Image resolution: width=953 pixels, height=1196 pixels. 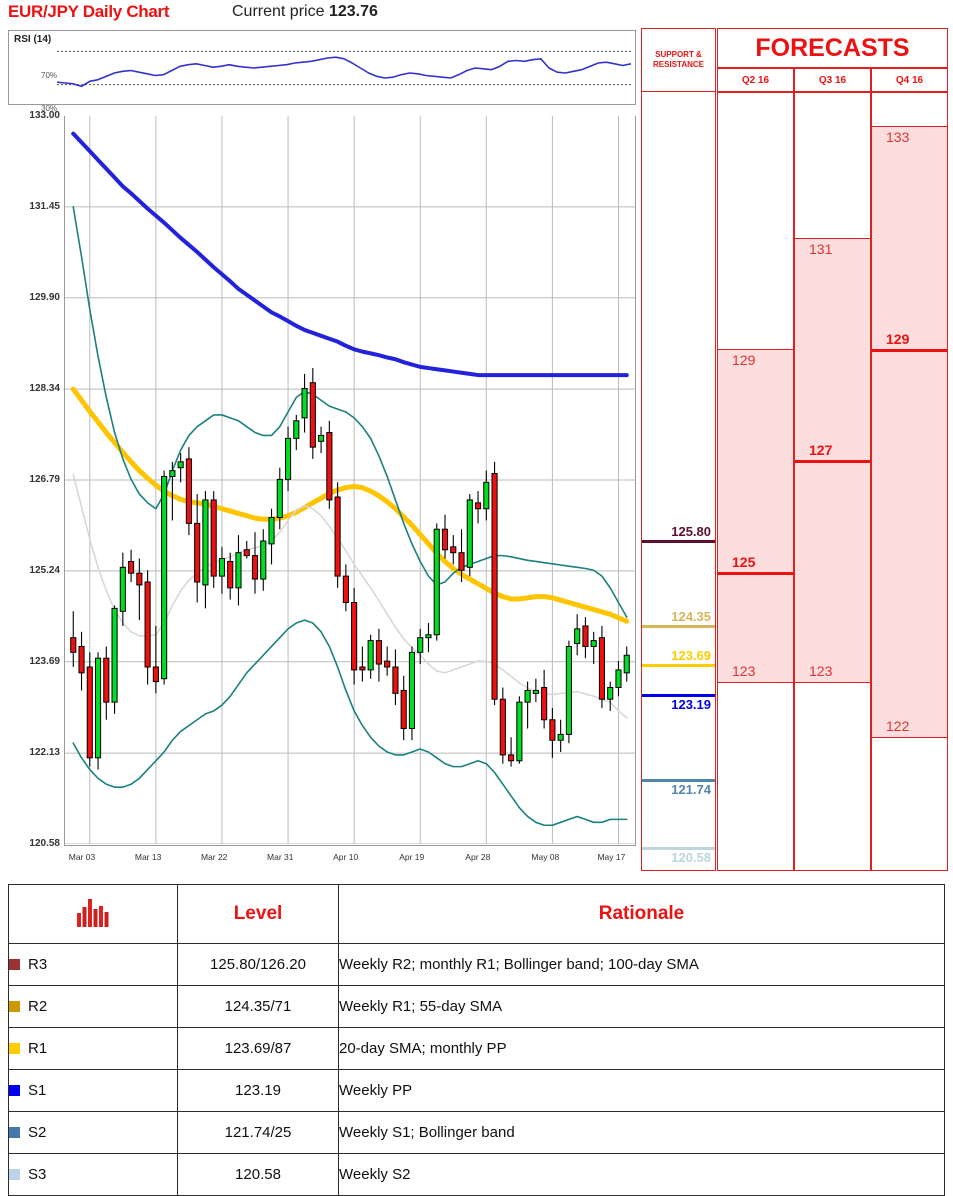 I want to click on table-header-row: Level Rationale, so click(x=476, y=914).